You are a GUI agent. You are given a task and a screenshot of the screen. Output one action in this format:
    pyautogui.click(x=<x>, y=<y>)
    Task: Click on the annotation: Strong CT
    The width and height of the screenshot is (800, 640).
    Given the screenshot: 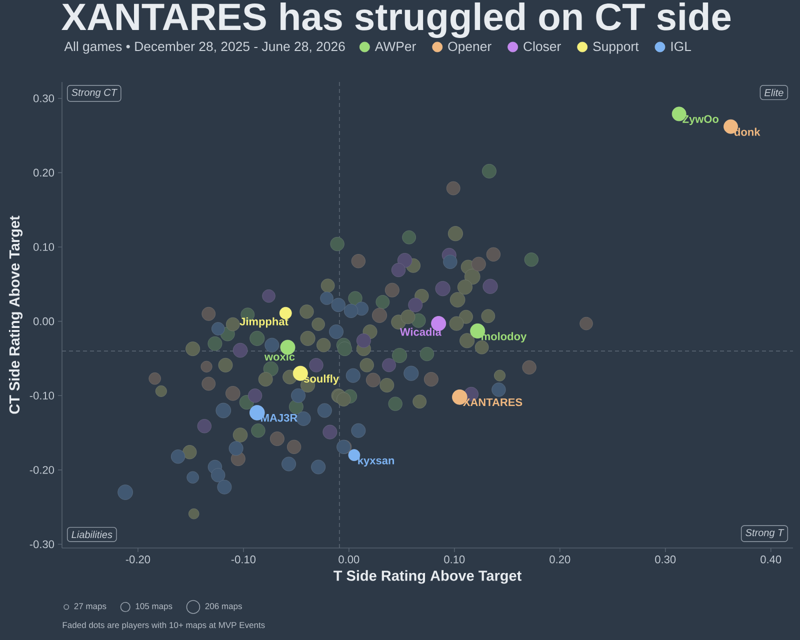 What is the action you would take?
    pyautogui.click(x=95, y=93)
    